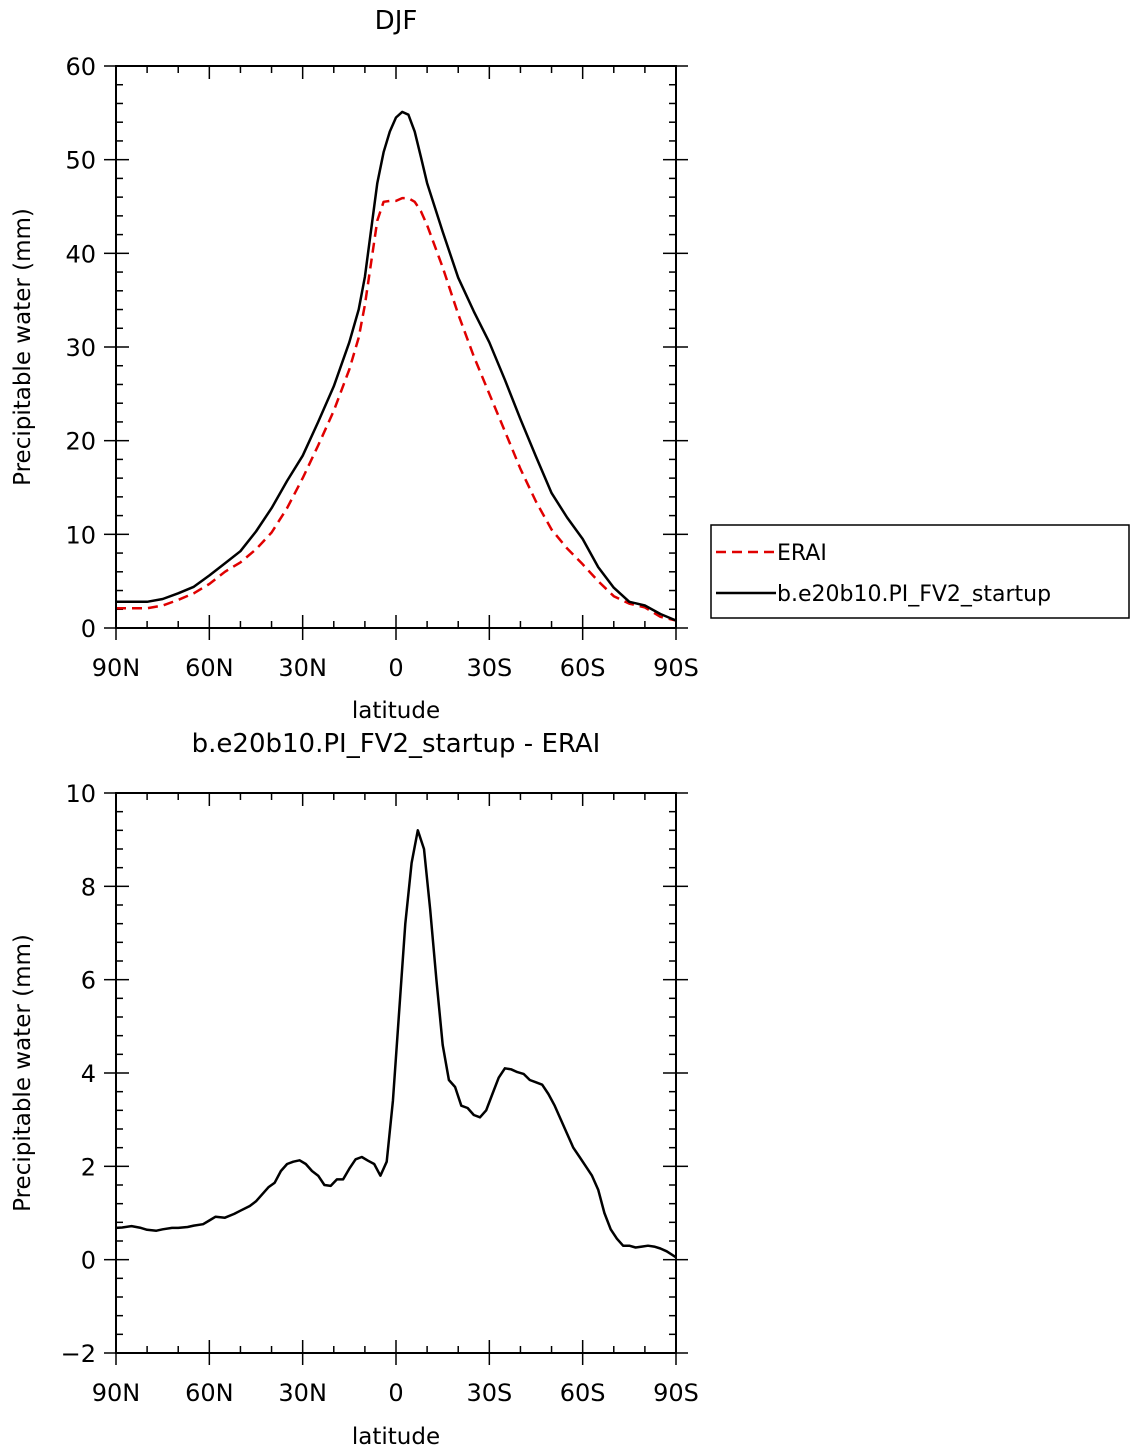 The image size is (1135, 1450). Describe the element at coordinates (209, 1393) in the screenshot. I see `panel-bottom-xtick-label: 60N` at that location.